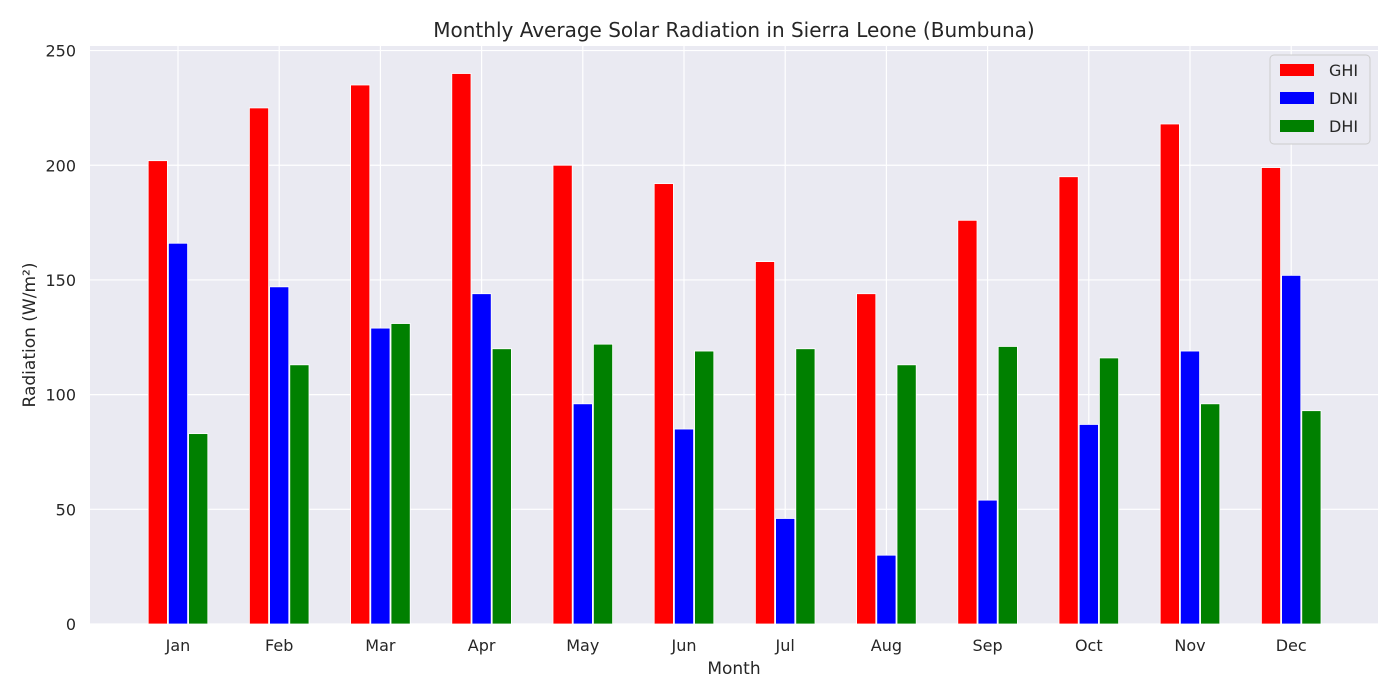 Image resolution: width=1400 pixels, height=700 pixels. Describe the element at coordinates (60, 165) in the screenshot. I see `y-tick-label: 200` at that location.